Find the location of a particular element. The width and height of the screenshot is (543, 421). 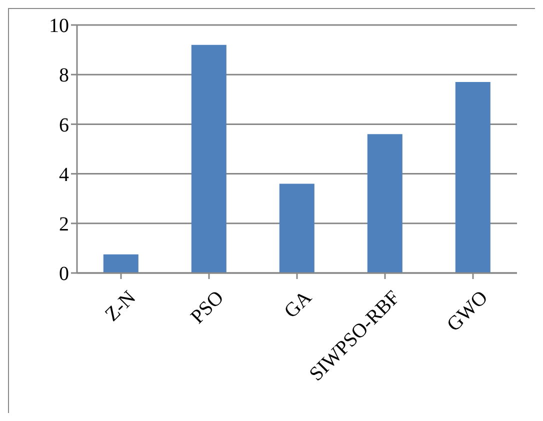

y-tick-label: 2 is located at coordinates (64, 225).